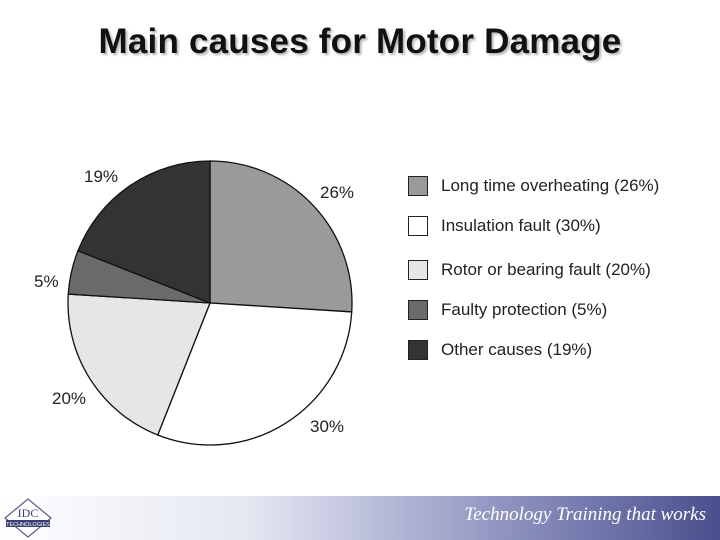  Describe the element at coordinates (546, 269) in the screenshot. I see `legend-label: Rotor or bearing fault (20%)` at that location.